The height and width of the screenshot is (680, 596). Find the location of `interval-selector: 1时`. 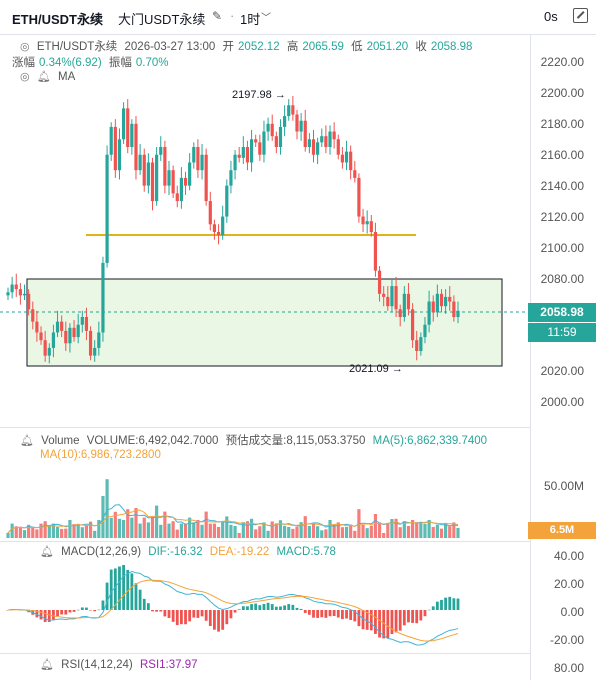

interval-selector: 1时 is located at coordinates (250, 19).